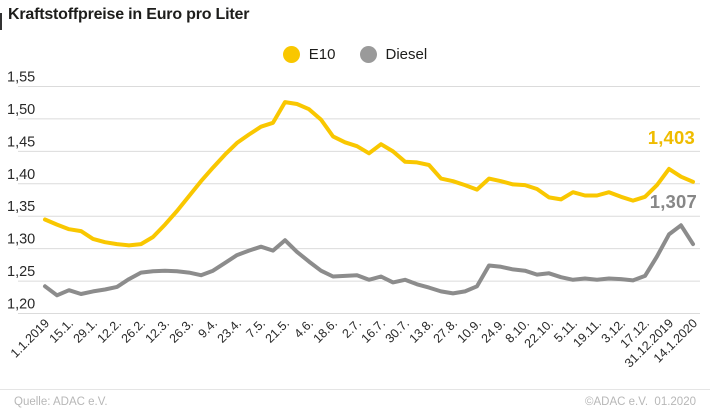  Describe the element at coordinates (494, 331) in the screenshot. I see `x-axis-tick-label: 24.9.` at that location.